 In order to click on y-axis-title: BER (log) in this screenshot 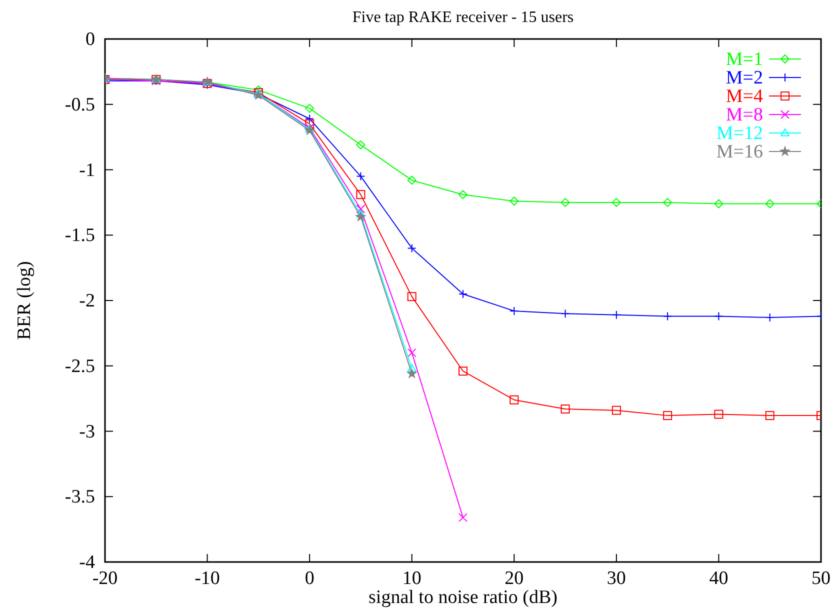, I will do `click(24, 300)`.